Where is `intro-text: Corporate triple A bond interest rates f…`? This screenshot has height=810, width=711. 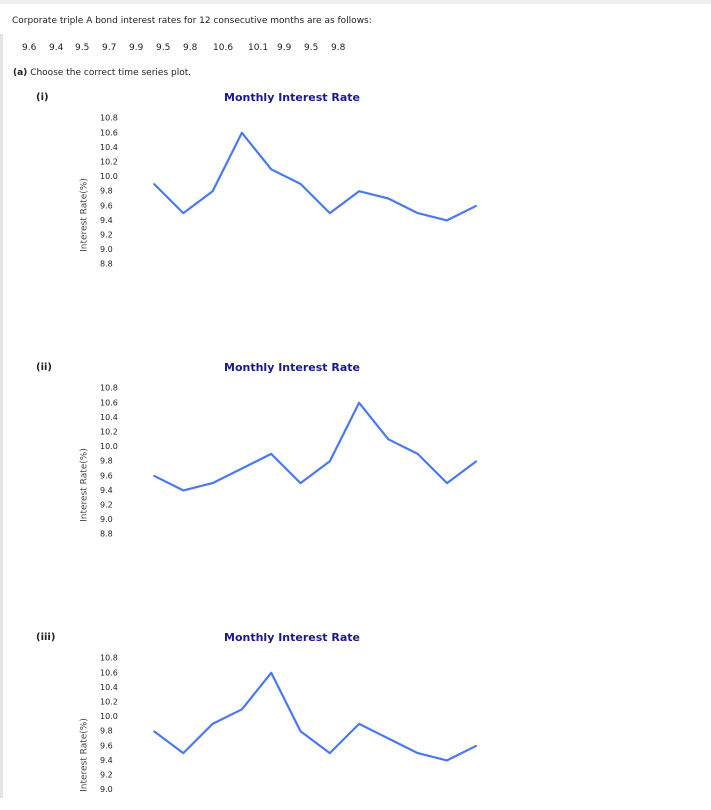
intro-text: Corporate triple A bond interest rates f… is located at coordinates (192, 21).